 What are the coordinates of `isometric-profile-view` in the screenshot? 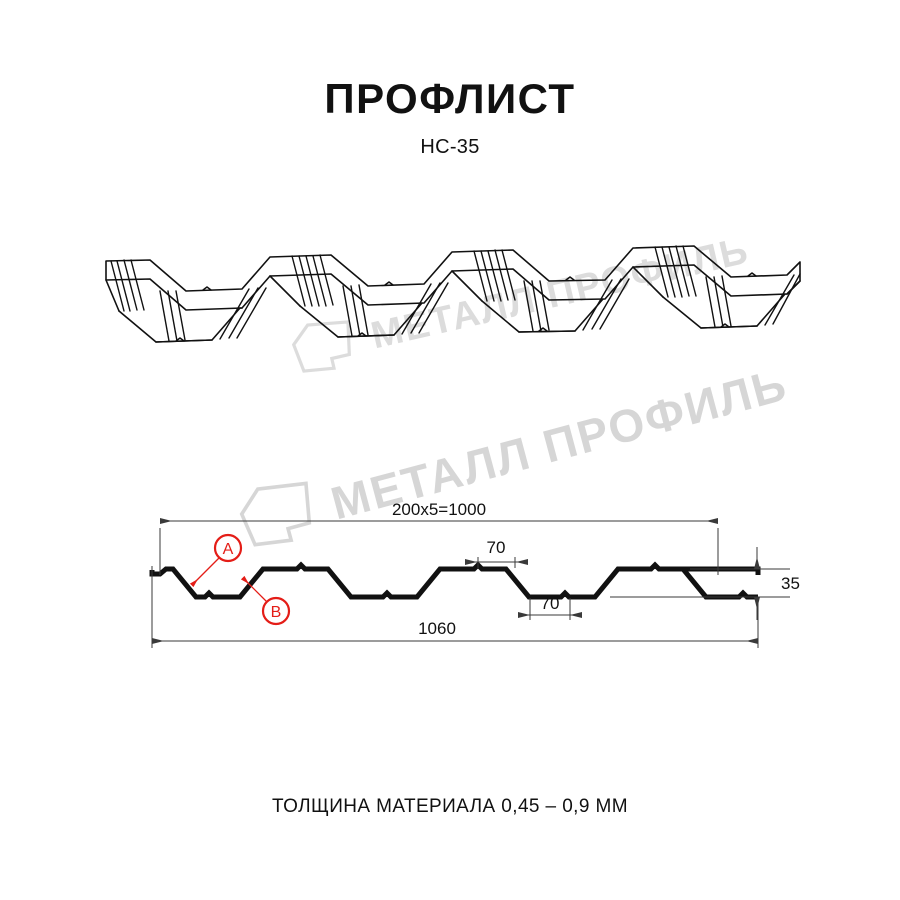 It's located at (453, 294).